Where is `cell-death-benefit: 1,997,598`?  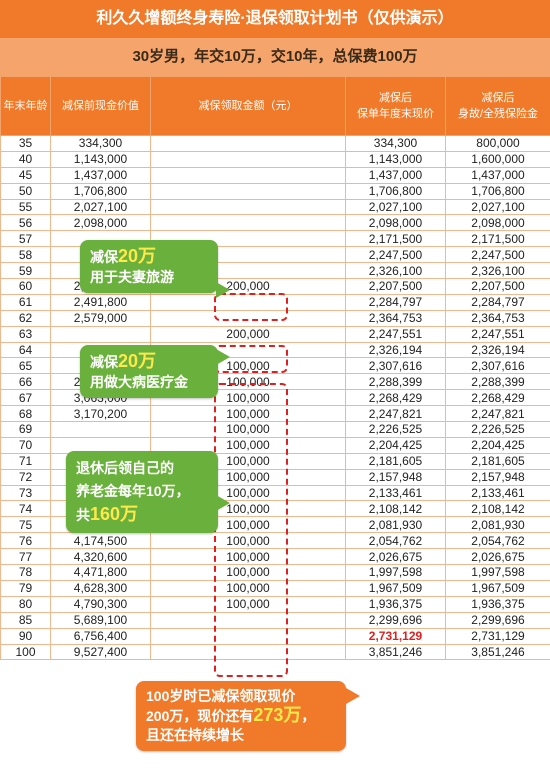
cell-death-benefit: 1,997,598 is located at coordinates (497, 572).